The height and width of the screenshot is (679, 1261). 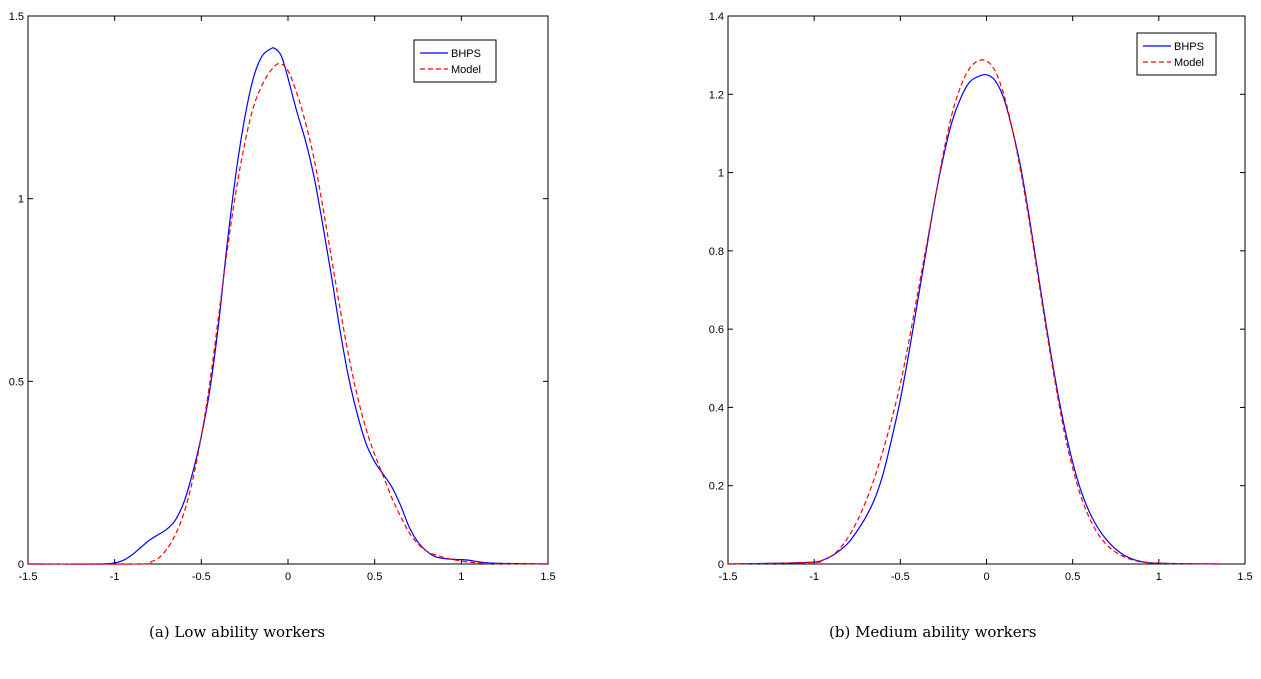 I want to click on caption-medium-ability: (b) Medium ability workers, so click(x=933, y=632).